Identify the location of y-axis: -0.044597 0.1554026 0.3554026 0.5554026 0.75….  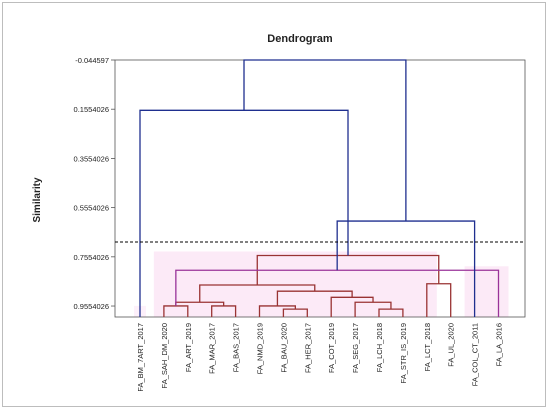
(94, 183).